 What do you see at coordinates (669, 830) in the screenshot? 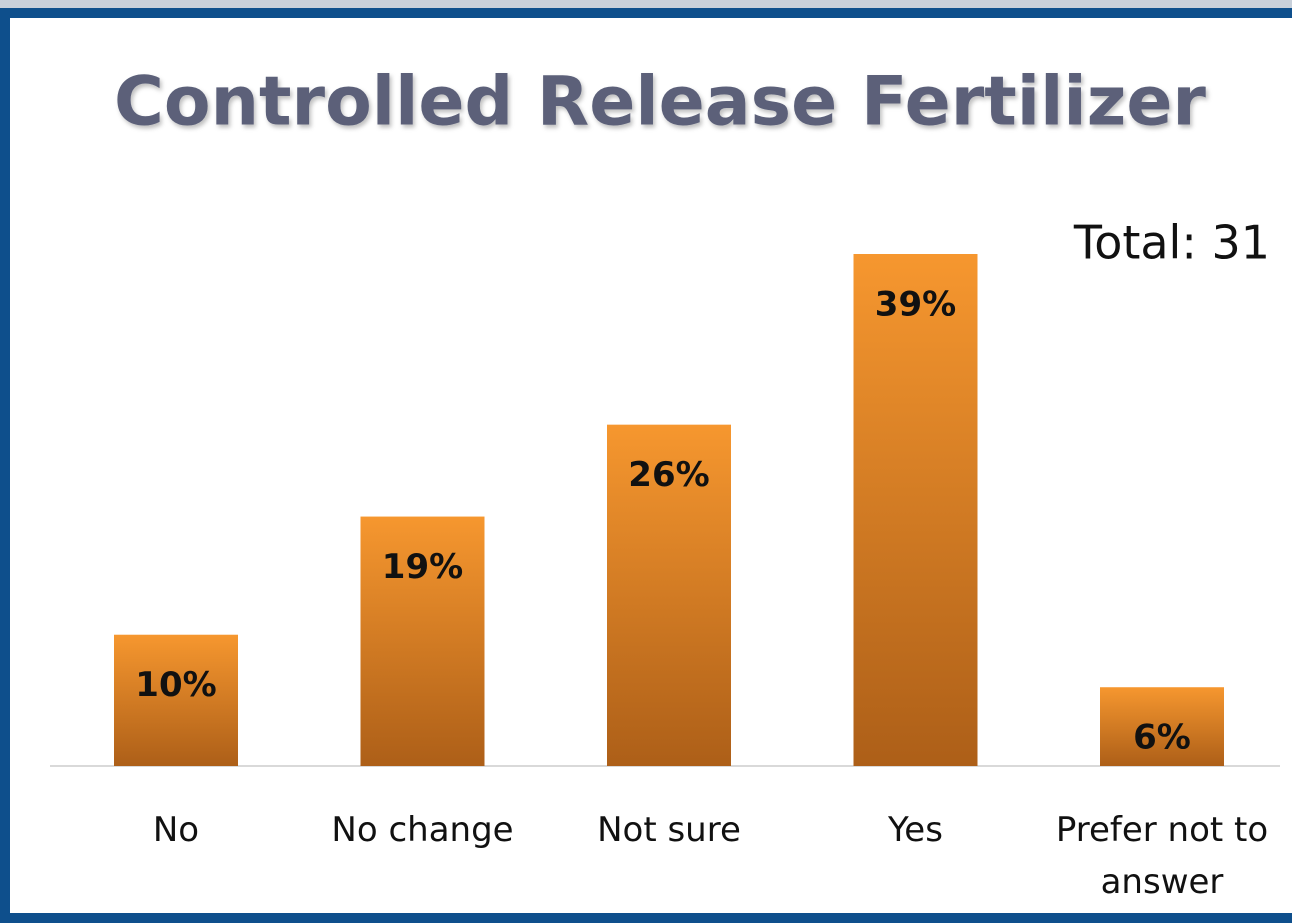
I see `x-tick-label: Not sure` at bounding box center [669, 830].